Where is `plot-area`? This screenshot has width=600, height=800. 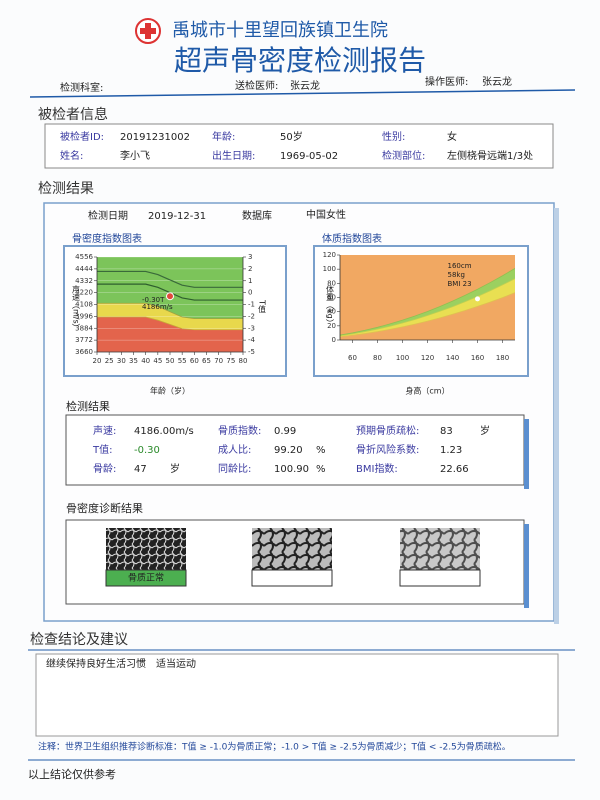
plot-area is located at coordinates (170, 304).